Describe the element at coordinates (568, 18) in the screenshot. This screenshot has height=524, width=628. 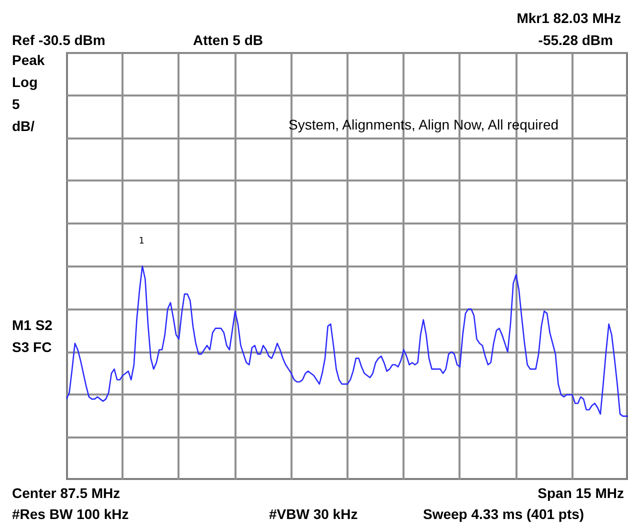
I see `text: Mkr1 82.03 MHz` at that location.